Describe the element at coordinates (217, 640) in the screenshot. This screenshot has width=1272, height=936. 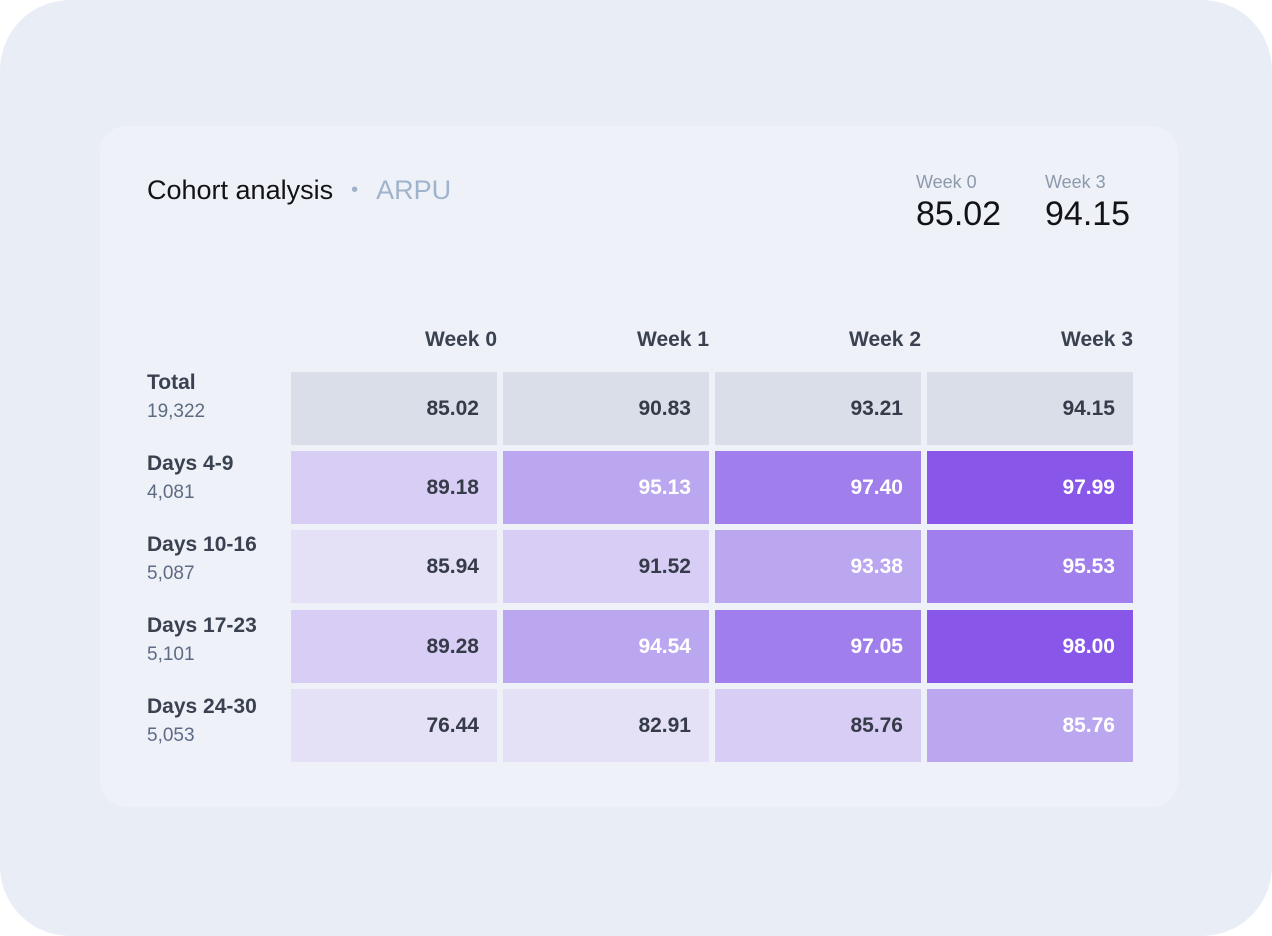
I see `row-label: Days 17-23 5,101` at that location.